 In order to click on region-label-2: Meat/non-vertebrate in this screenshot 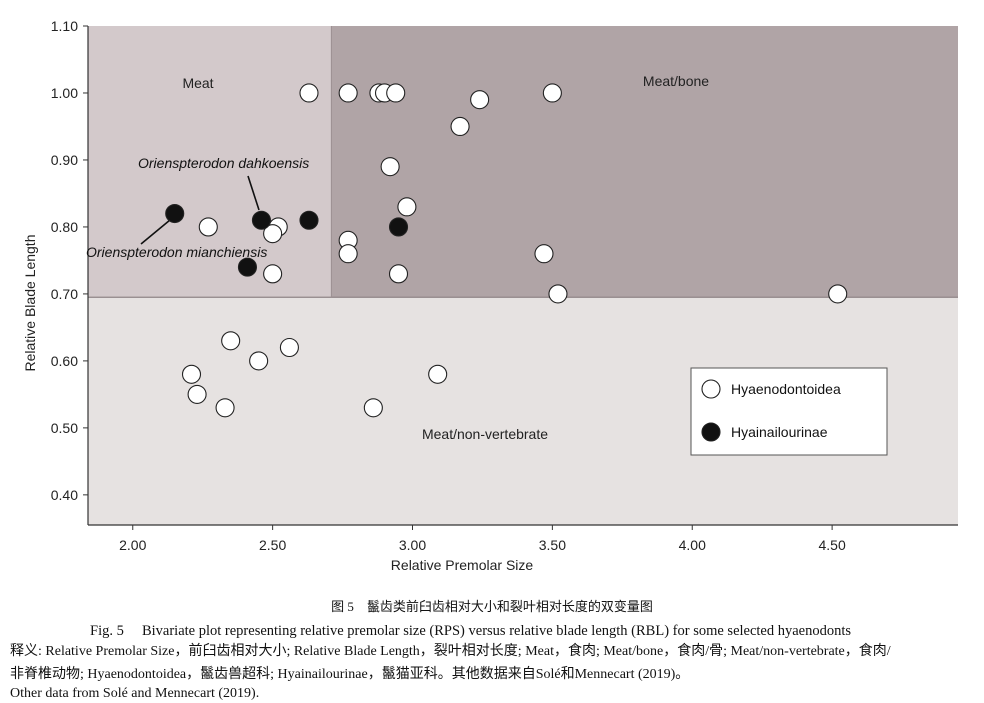, I will do `click(485, 434)`.